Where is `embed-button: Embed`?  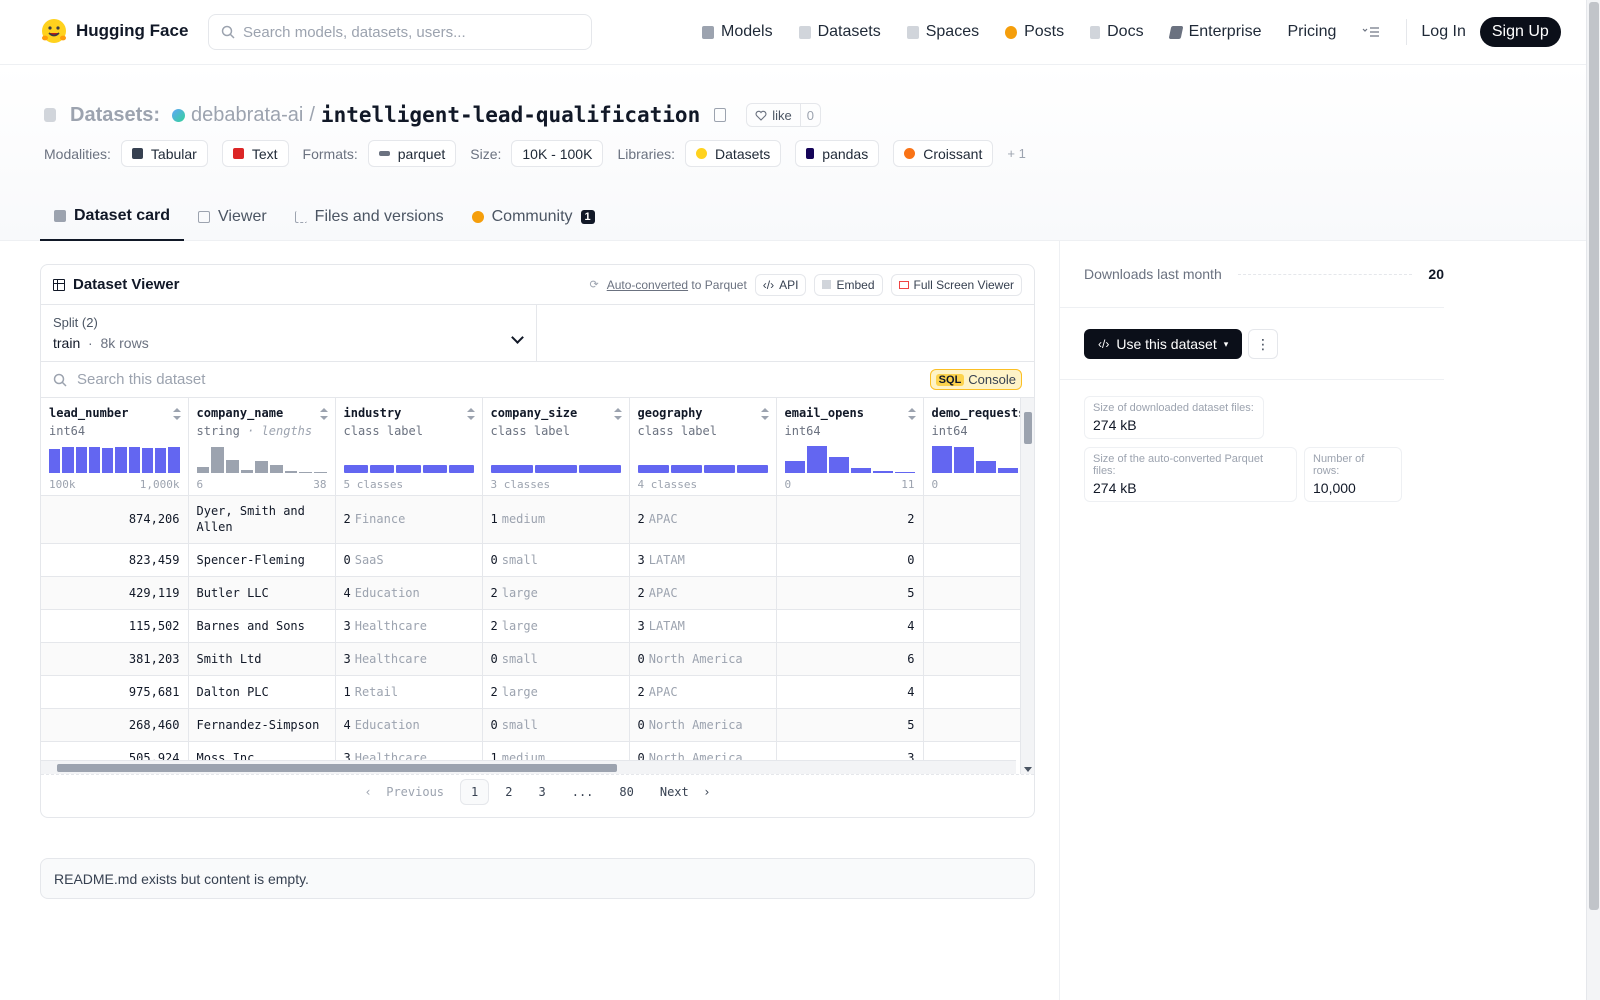 embed-button: Embed is located at coordinates (848, 284).